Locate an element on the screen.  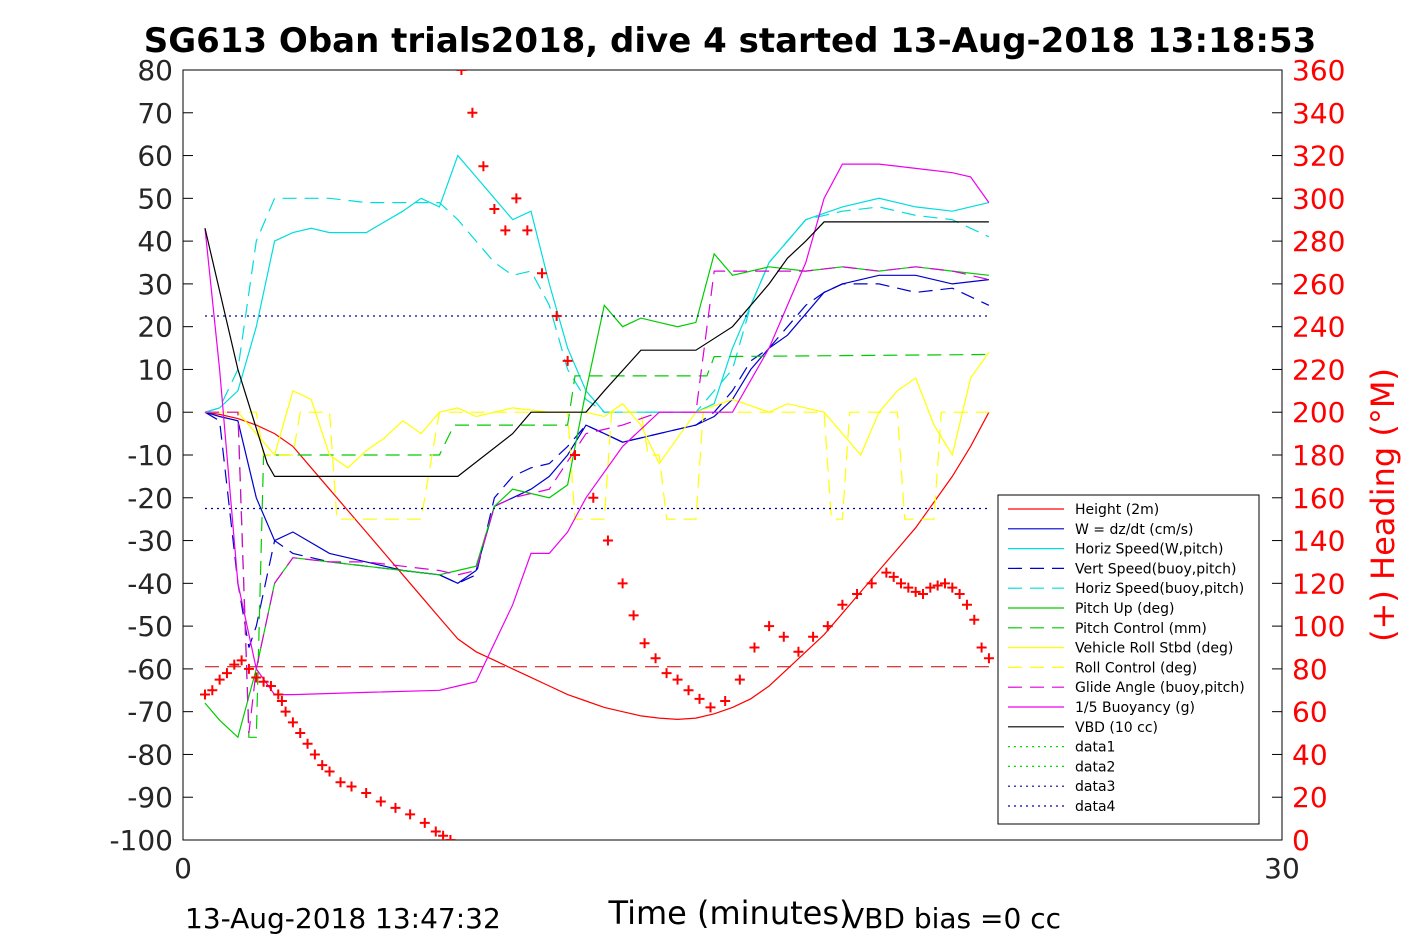
x-axis-label: Time (minutes) is located at coordinates (730, 913).